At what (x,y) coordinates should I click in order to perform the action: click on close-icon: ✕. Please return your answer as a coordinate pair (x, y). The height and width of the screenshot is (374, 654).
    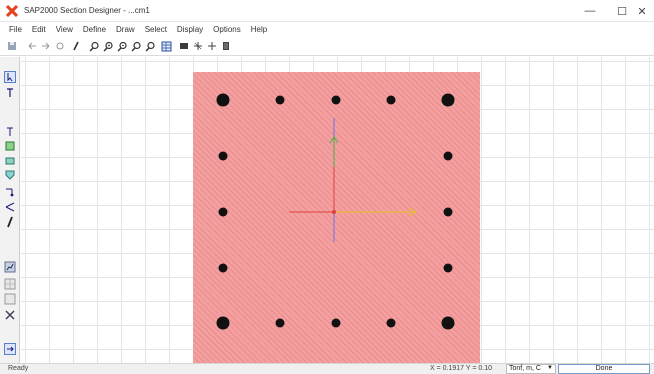
    Looking at the image, I should click on (642, 11).